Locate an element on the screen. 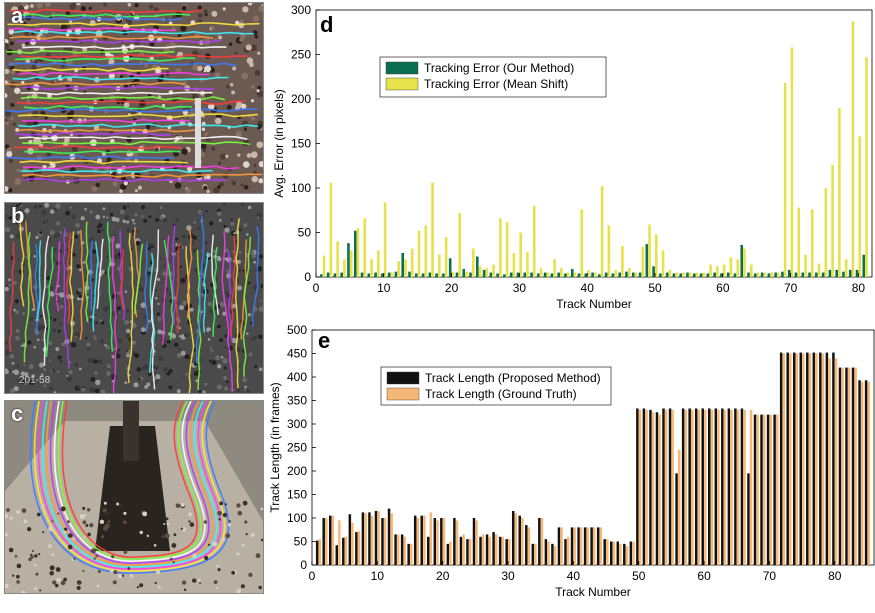 Image resolution: width=875 pixels, height=613 pixels. x-tick-label: 10 is located at coordinates (378, 576).